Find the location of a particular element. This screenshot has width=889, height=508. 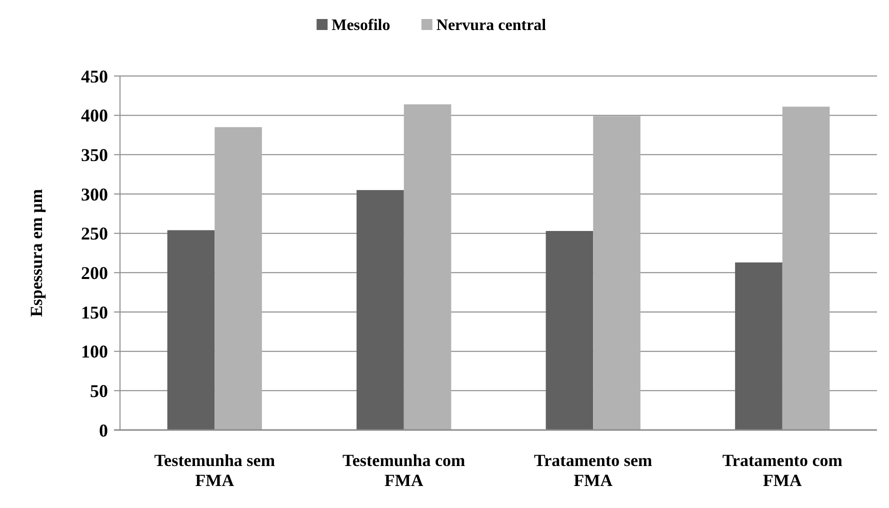

y-tick-label: 250 is located at coordinates (94, 234).